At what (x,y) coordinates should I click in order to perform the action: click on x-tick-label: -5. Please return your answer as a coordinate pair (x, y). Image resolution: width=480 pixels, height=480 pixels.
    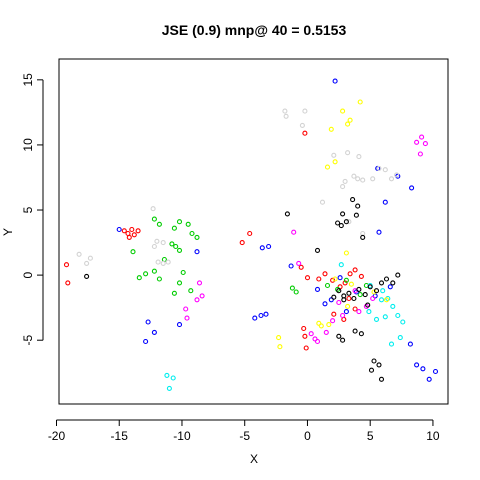
    Looking at the image, I should click on (244, 436).